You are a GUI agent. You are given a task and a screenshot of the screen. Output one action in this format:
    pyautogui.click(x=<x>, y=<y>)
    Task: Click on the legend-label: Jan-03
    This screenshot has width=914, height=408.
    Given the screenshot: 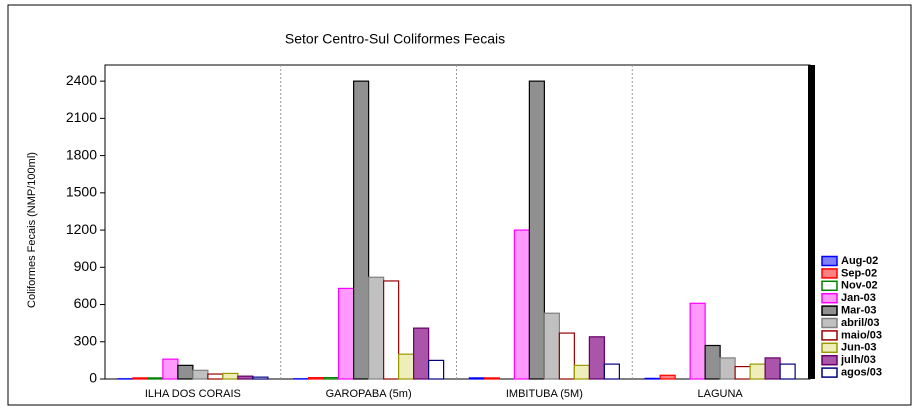 What is the action you would take?
    pyautogui.click(x=858, y=298)
    